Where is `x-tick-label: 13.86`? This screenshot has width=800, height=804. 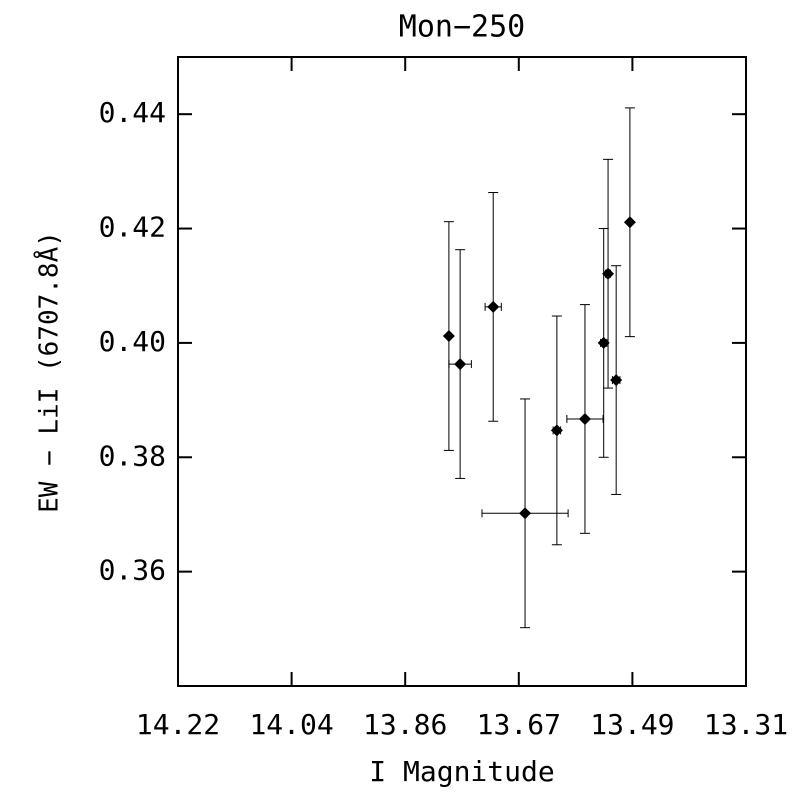
x-tick-label: 13.86 is located at coordinates (405, 724).